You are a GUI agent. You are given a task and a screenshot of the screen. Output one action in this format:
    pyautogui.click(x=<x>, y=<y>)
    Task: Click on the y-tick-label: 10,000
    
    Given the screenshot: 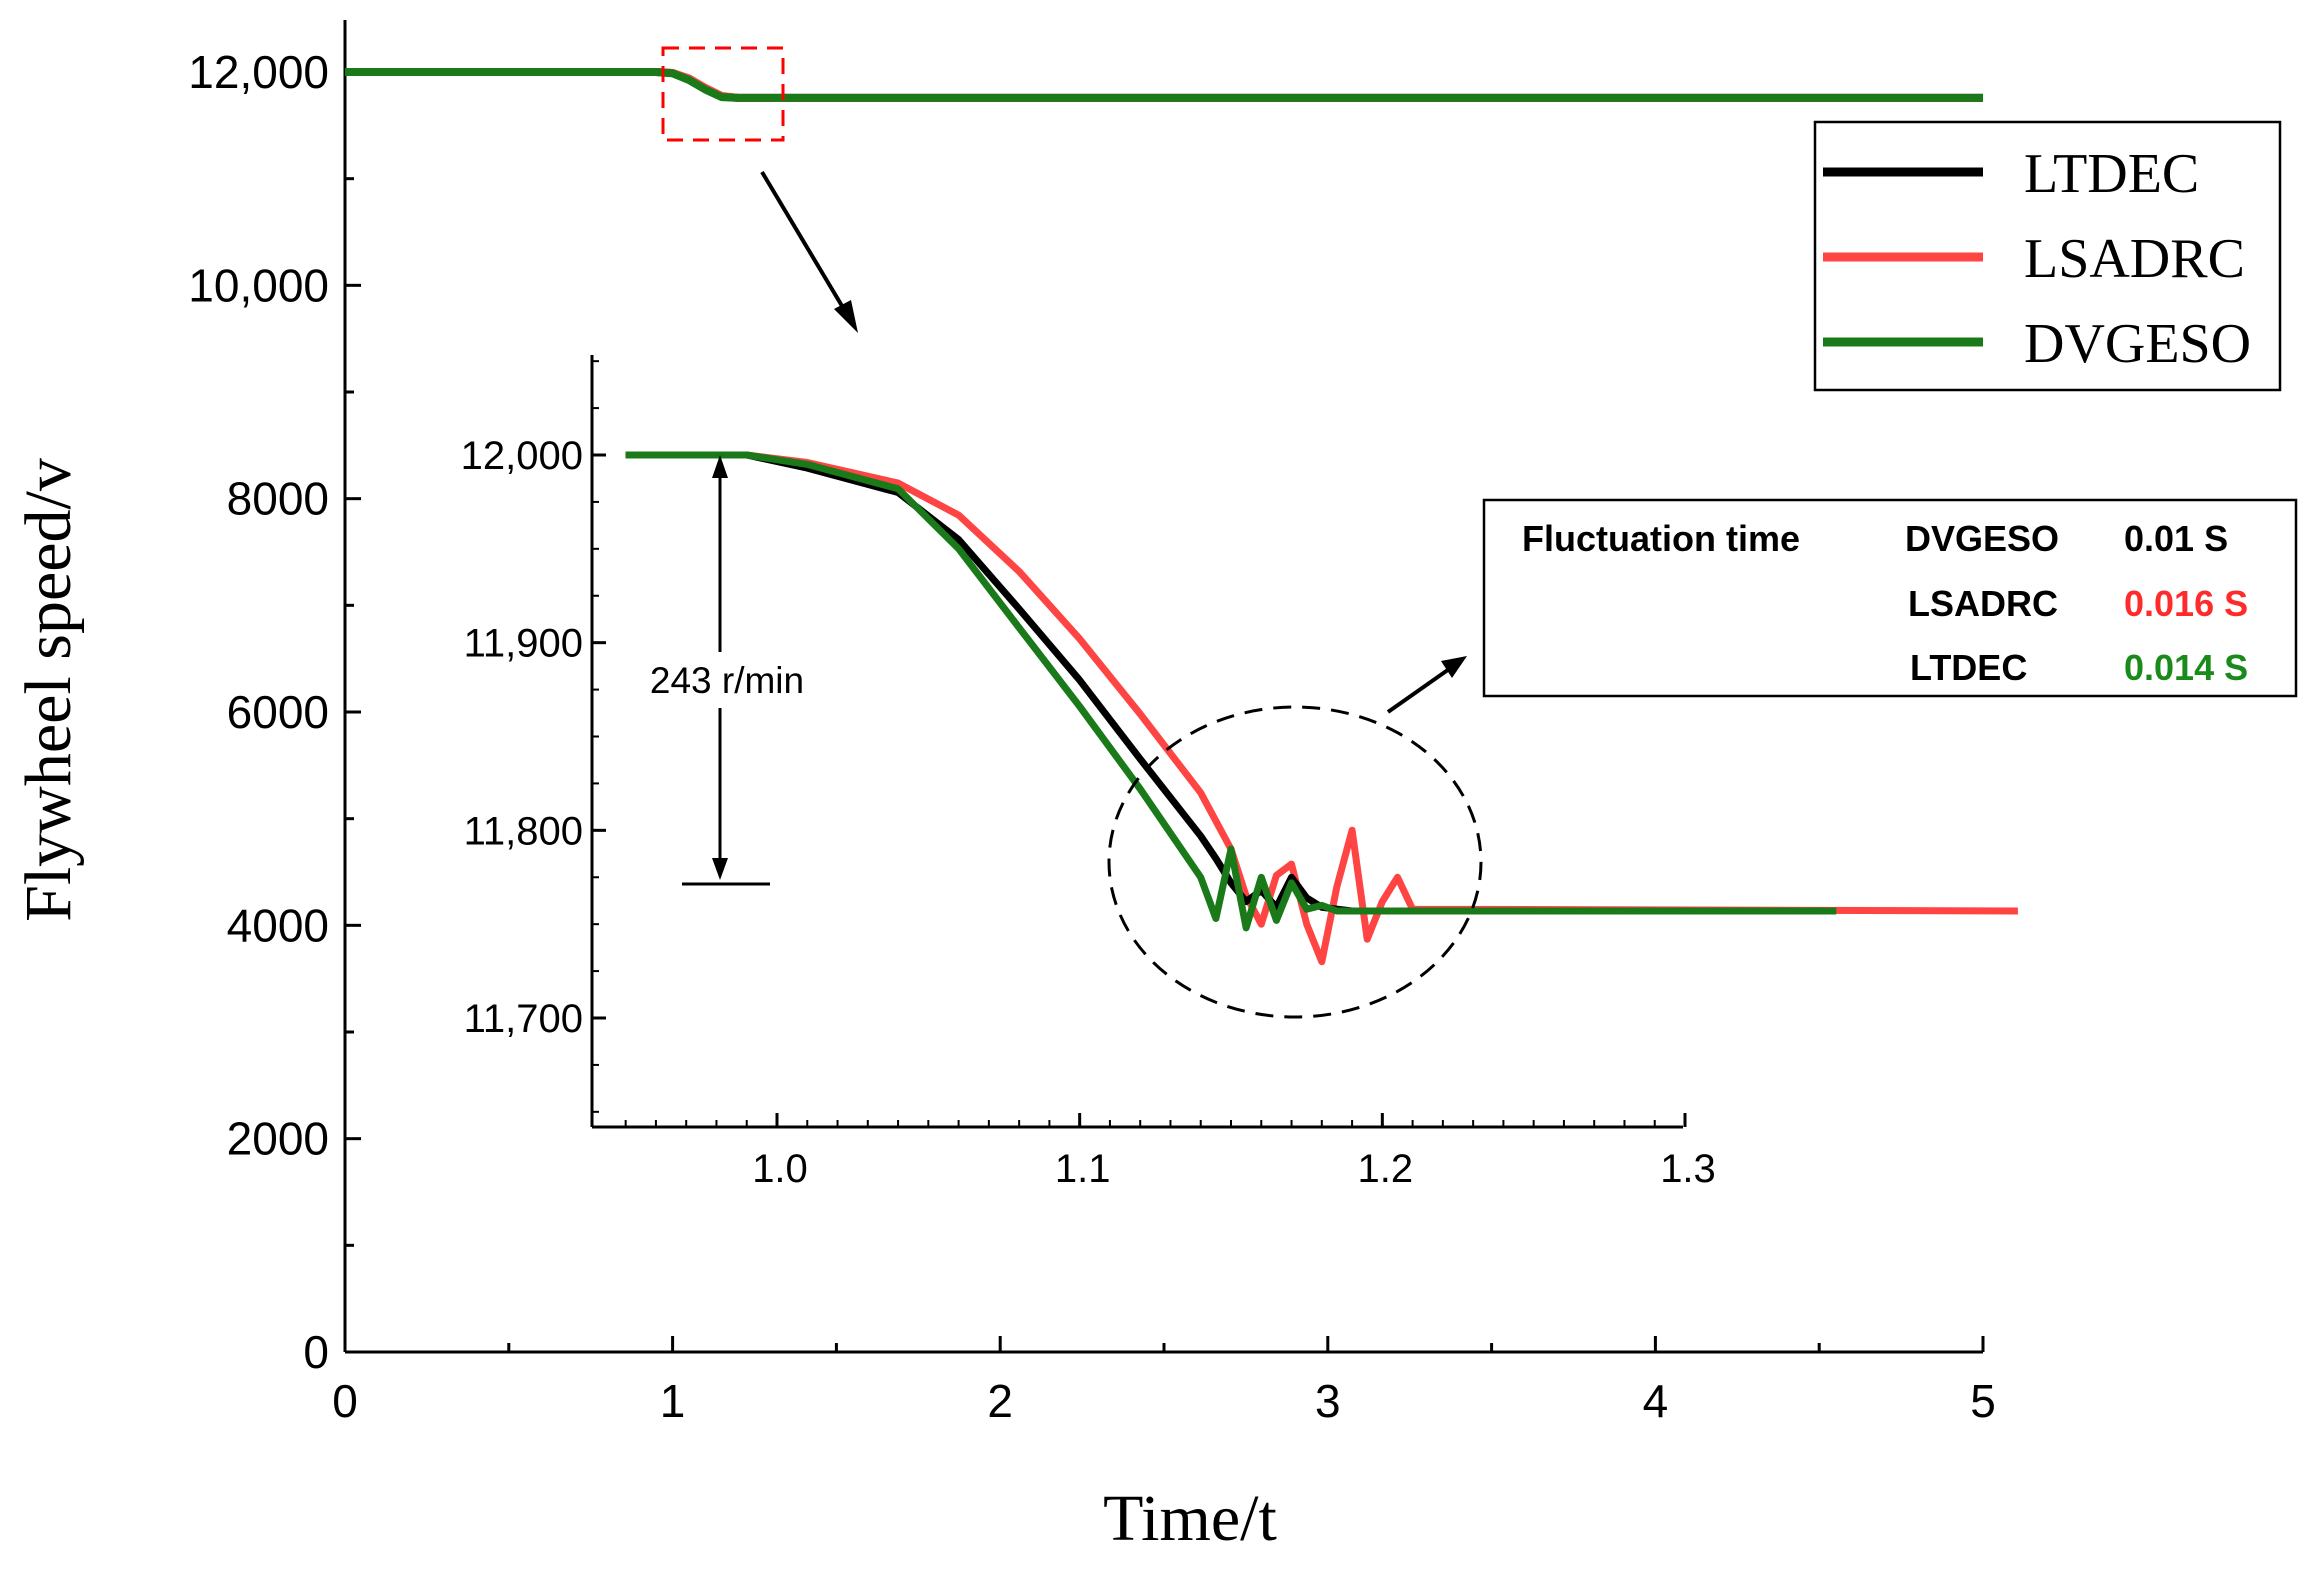 What is the action you would take?
    pyautogui.click(x=258, y=285)
    